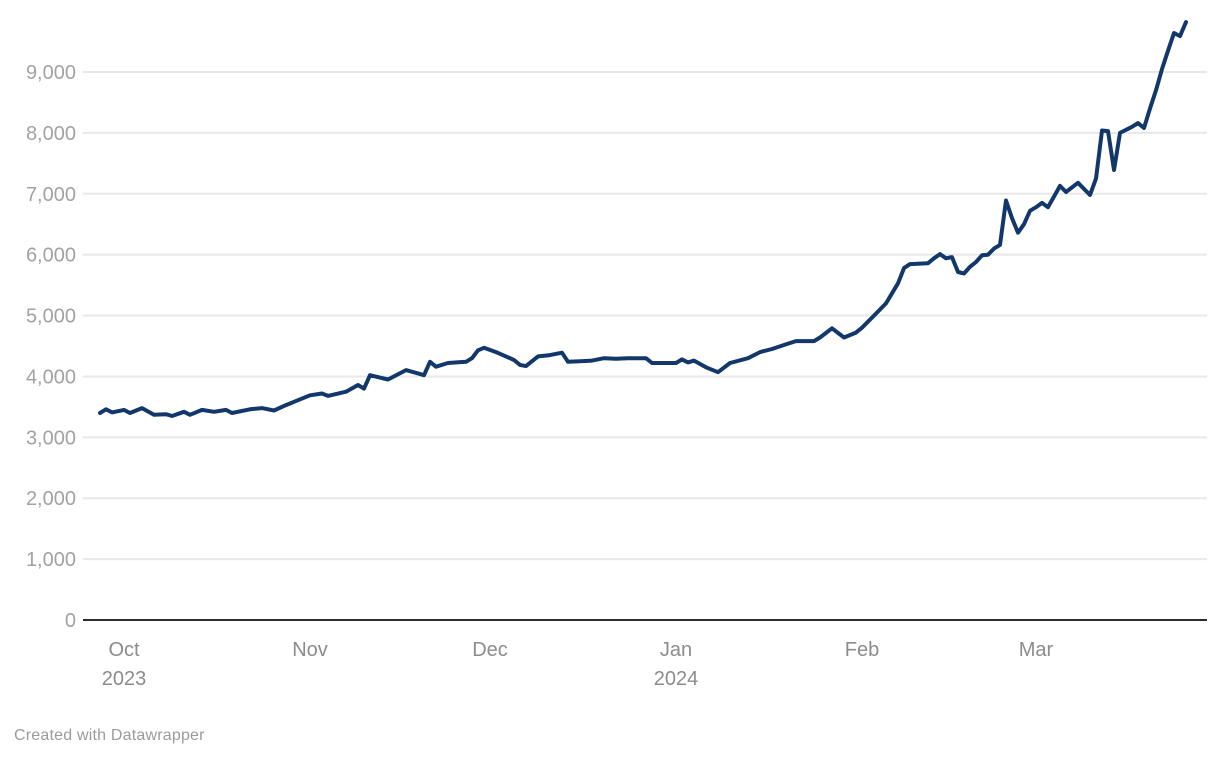 The image size is (1220, 760). I want to click on x-axis-year-label: 2024, so click(676, 679).